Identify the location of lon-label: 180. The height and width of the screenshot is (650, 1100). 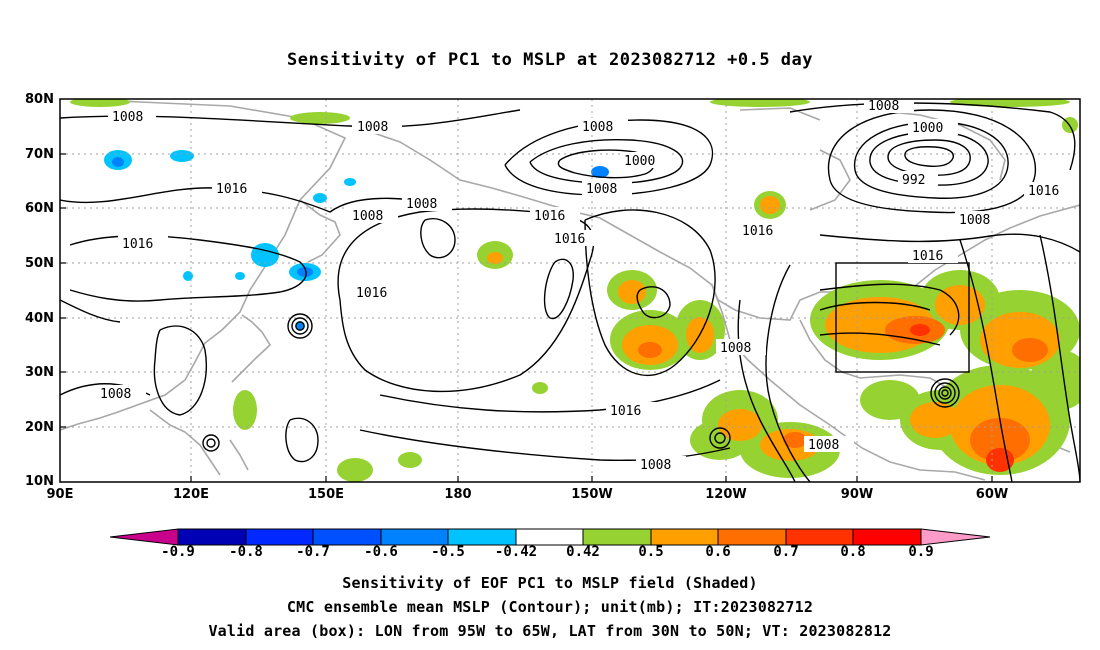
(458, 494).